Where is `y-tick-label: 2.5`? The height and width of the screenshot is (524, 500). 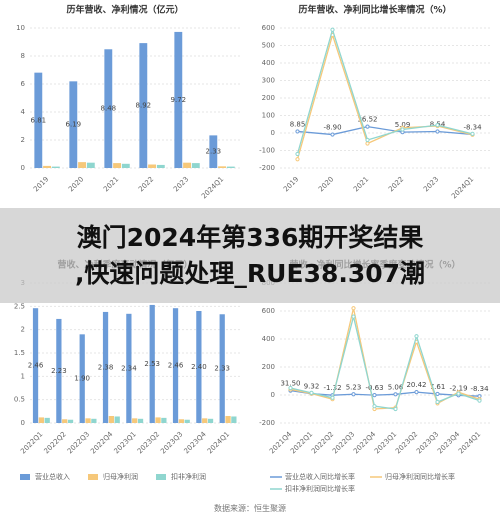 y-tick-label: 2.5 is located at coordinates (19, 306).